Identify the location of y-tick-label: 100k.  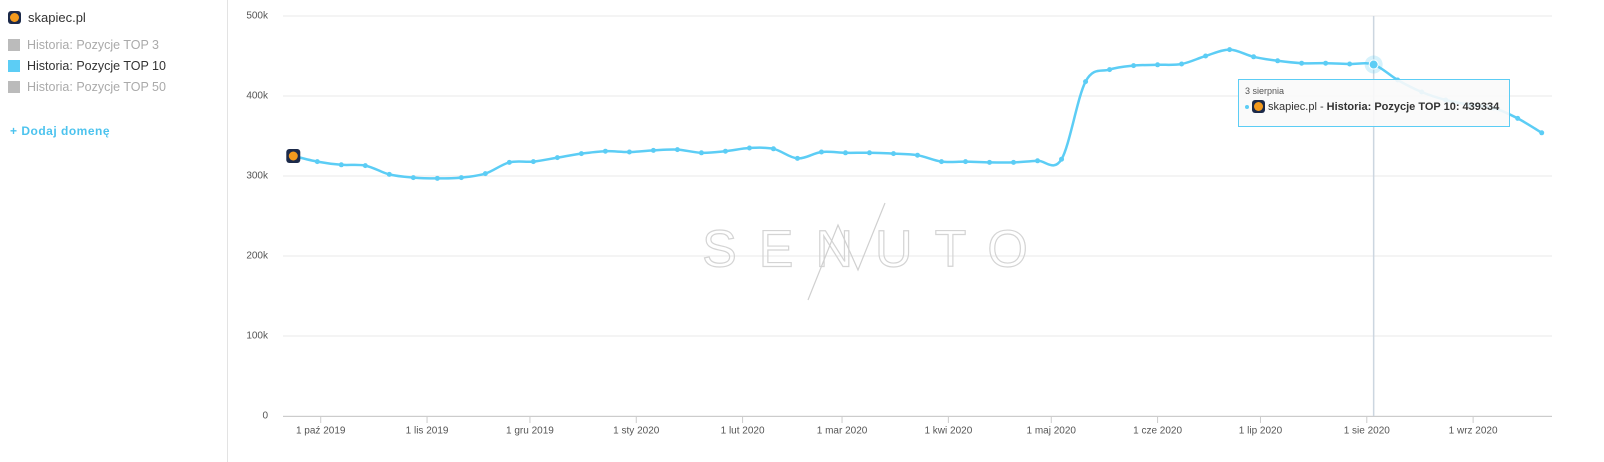
(257, 336).